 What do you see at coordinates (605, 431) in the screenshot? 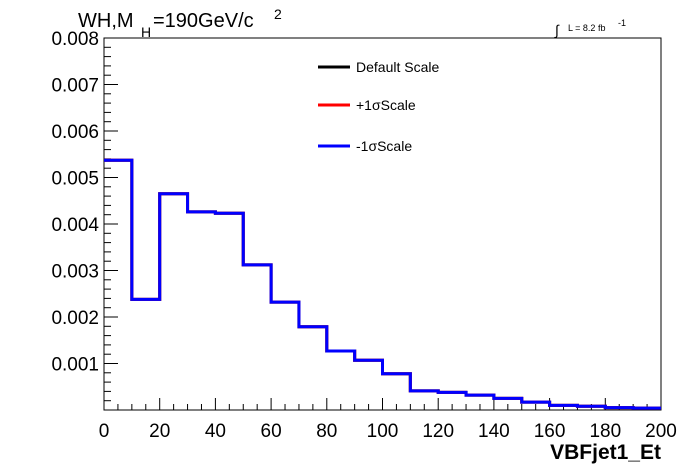
I see `x-tick-label: 180` at bounding box center [605, 431].